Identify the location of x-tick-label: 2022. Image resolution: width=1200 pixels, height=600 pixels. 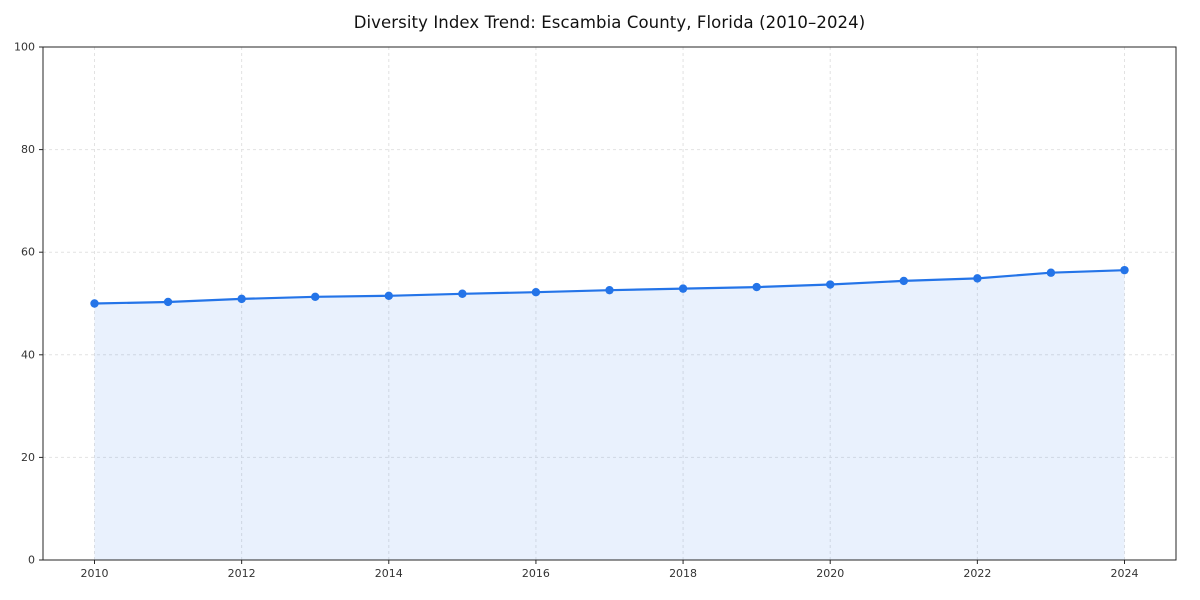
(977, 573).